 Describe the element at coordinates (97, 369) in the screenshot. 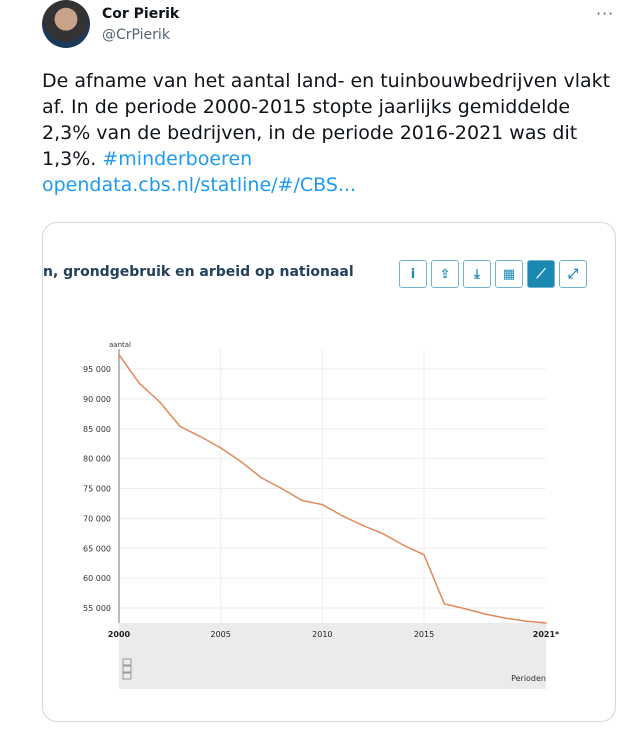

I see `y-tick-label: 95 000` at that location.